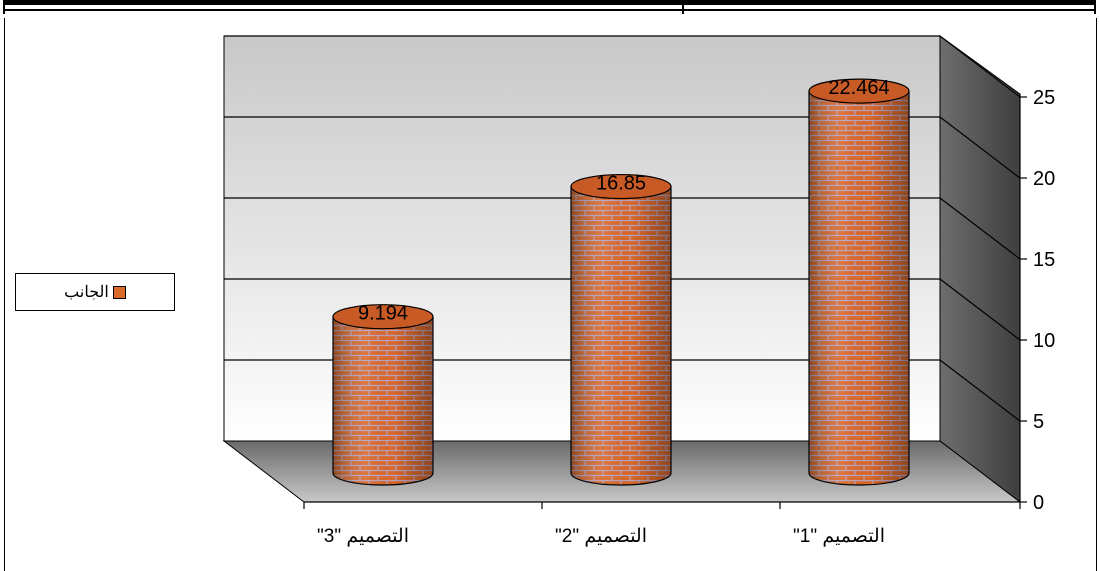 Image resolution: width=1099 pixels, height=571 pixels. What do you see at coordinates (86, 292) in the screenshot?
I see `legend-label: الجانب` at bounding box center [86, 292].